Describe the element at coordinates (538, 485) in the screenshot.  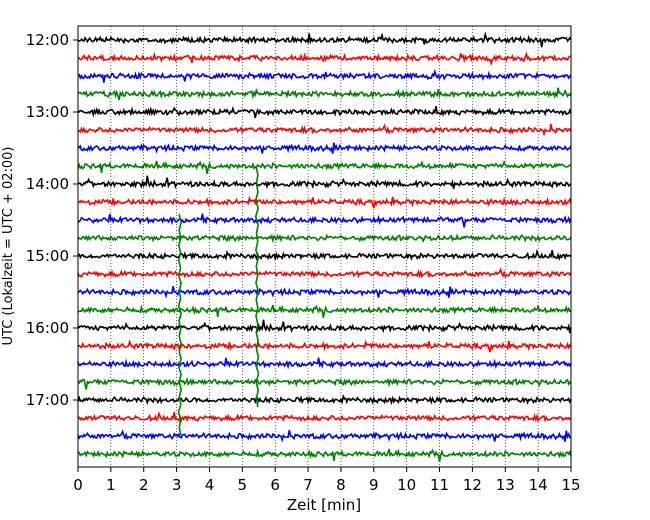
I see `x-tick-label: 14` at that location.